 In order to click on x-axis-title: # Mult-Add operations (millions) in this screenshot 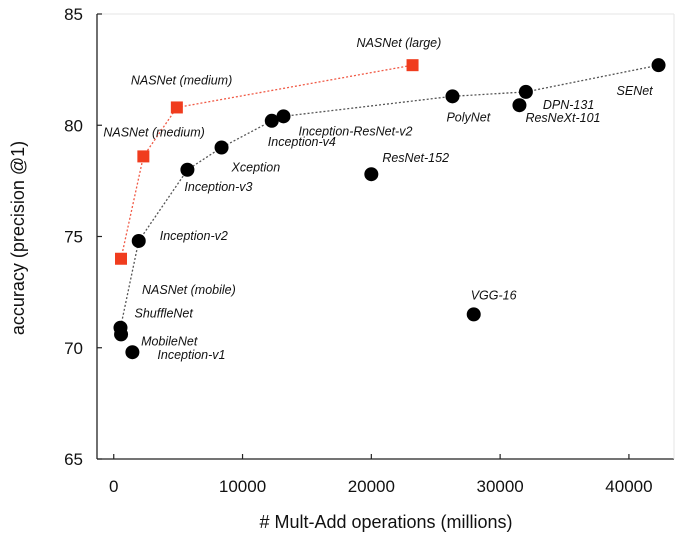, I will do `click(385, 522)`.